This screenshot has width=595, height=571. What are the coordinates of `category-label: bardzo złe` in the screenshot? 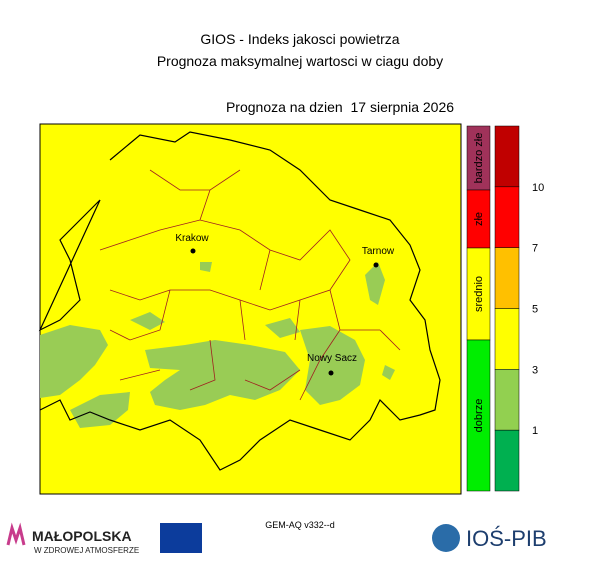 It's located at (479, 158).